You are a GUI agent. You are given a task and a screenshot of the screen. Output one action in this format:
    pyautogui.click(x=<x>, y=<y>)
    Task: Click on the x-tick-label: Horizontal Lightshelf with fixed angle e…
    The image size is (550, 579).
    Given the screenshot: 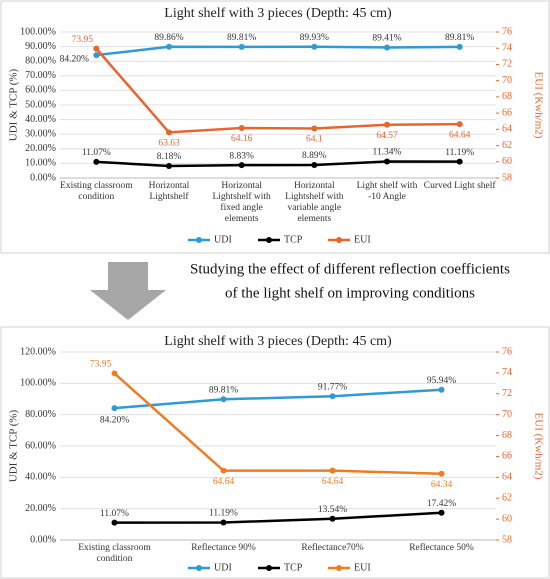 What is the action you would take?
    pyautogui.click(x=241, y=202)
    